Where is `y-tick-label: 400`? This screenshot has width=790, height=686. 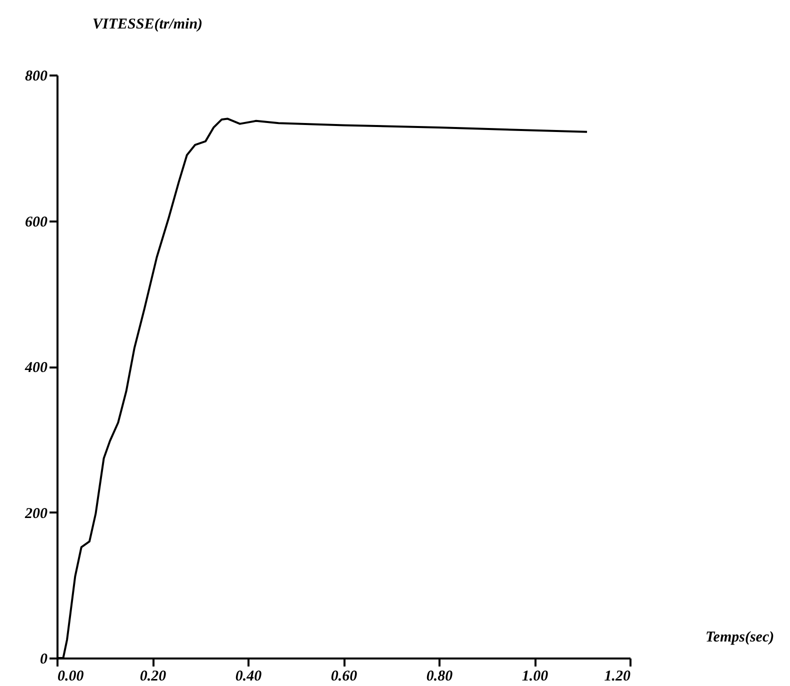 y-tick-label: 400 is located at coordinates (36, 368).